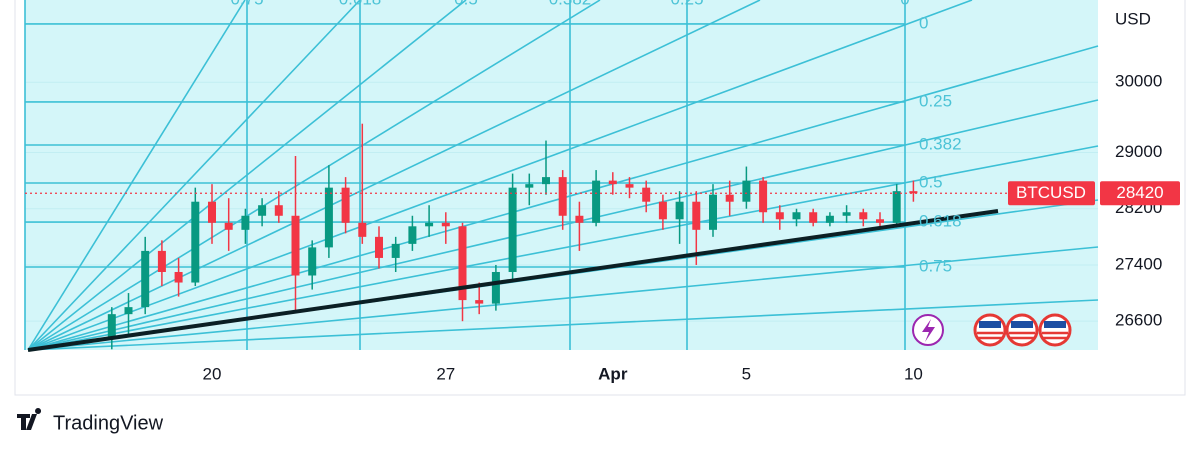  Describe the element at coordinates (913, 373) in the screenshot. I see `x-tick-label: 10` at that location.